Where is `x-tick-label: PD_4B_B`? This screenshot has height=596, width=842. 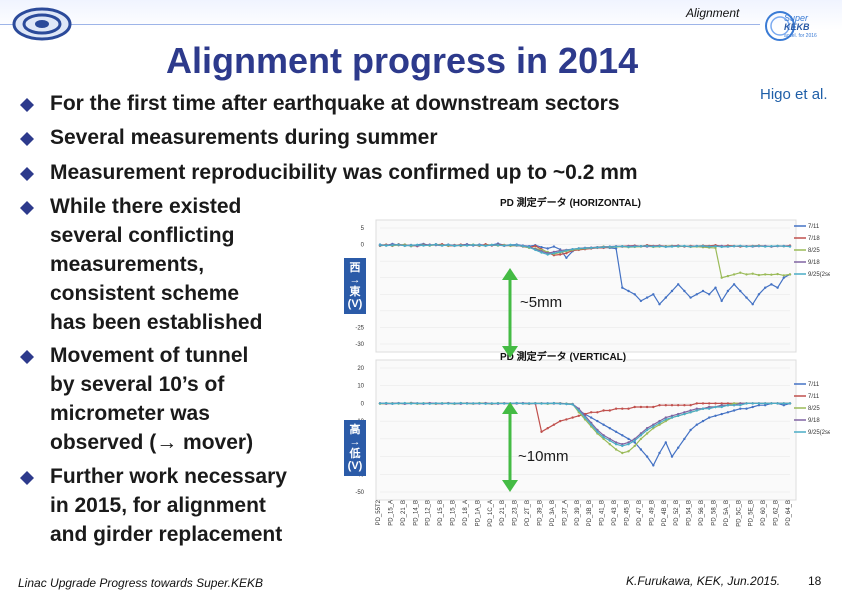 x-tick-label: PD_4B_B is located at coordinates (665, 513).